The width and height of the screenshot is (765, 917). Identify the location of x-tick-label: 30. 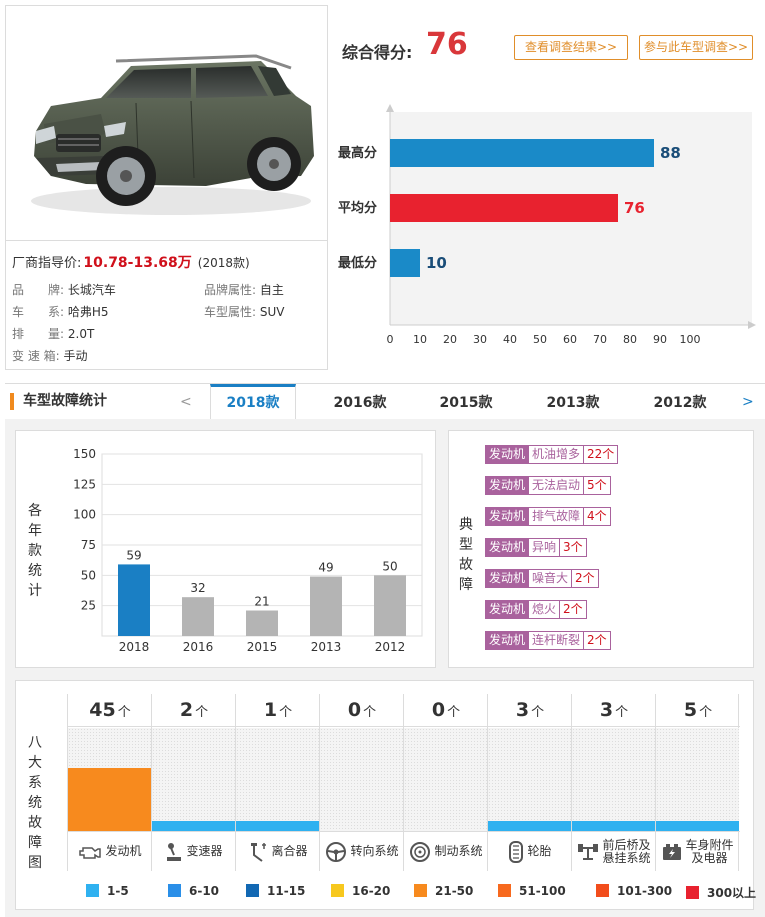
(480, 339).